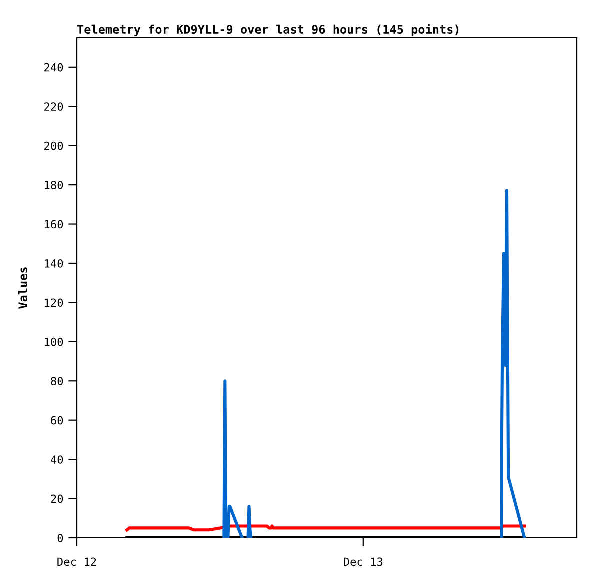 This screenshot has height=579, width=597. What do you see at coordinates (57, 460) in the screenshot?
I see `y-tick-label: 40` at bounding box center [57, 460].